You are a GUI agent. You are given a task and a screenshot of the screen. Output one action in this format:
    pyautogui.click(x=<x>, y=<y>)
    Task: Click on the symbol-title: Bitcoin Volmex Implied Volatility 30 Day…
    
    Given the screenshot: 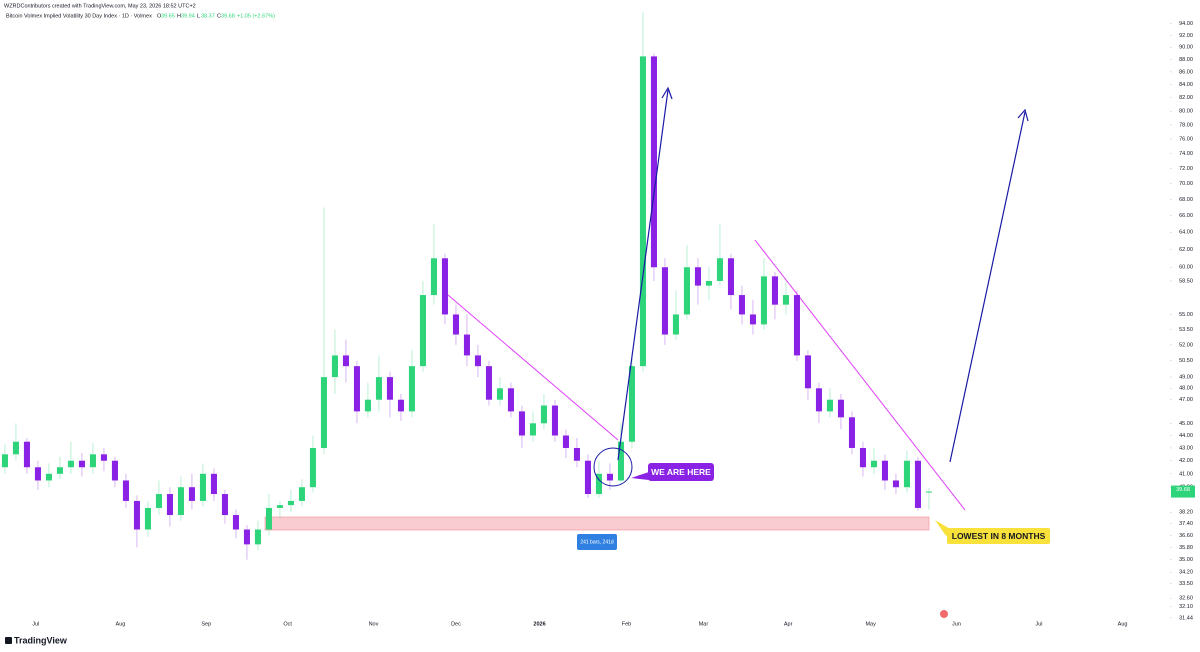 What is the action you would take?
    pyautogui.click(x=79, y=16)
    